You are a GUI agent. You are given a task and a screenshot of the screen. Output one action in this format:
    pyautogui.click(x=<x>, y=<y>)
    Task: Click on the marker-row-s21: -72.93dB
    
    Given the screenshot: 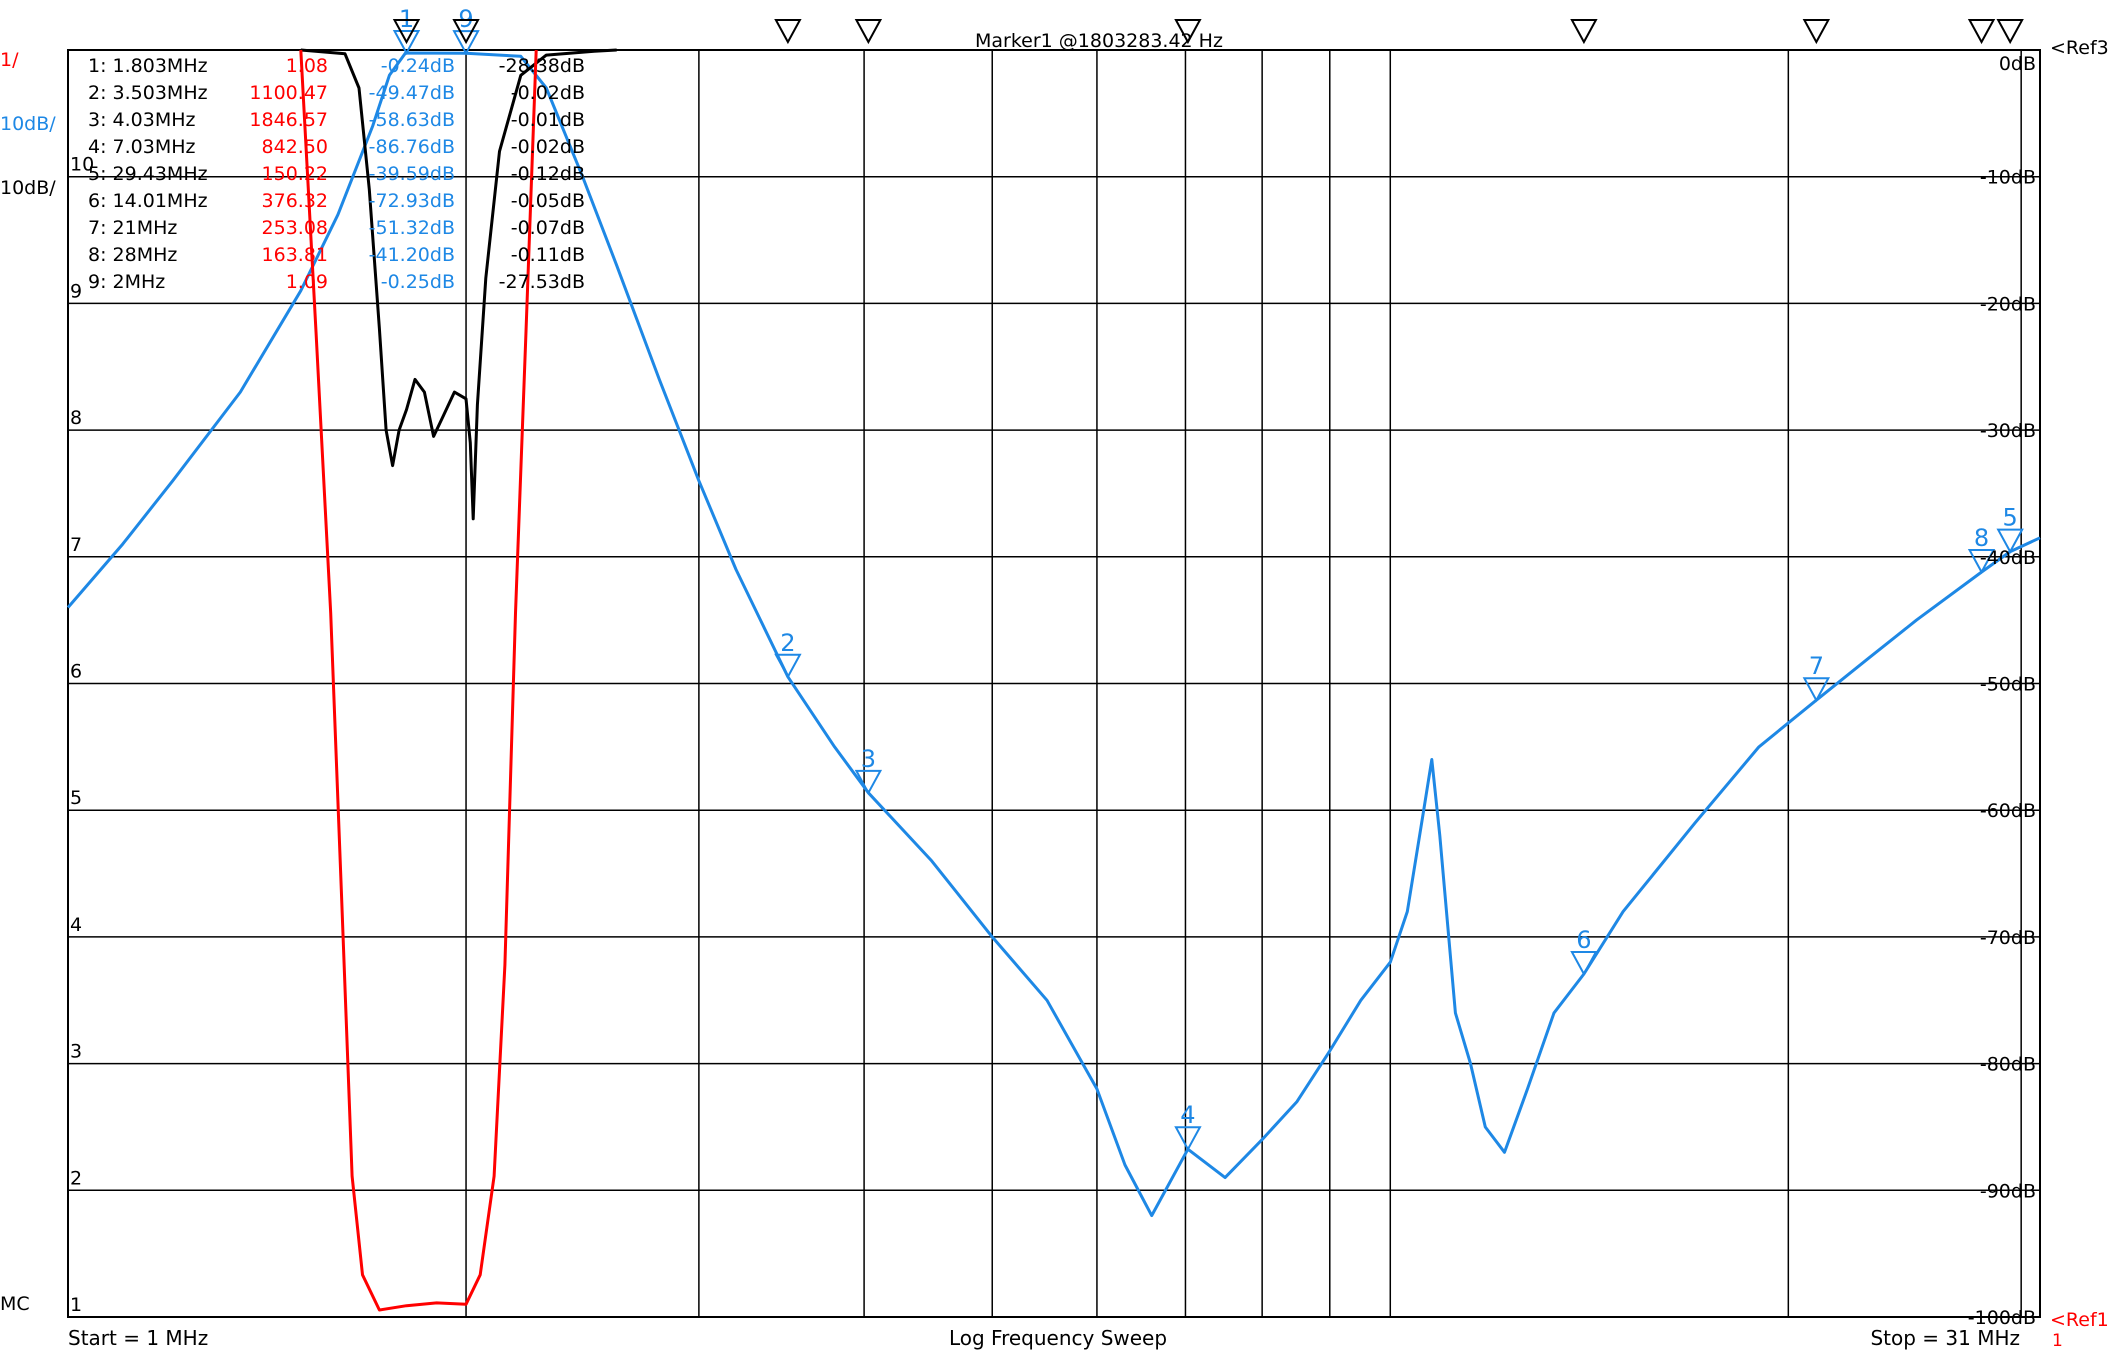 What is the action you would take?
    pyautogui.click(x=412, y=201)
    